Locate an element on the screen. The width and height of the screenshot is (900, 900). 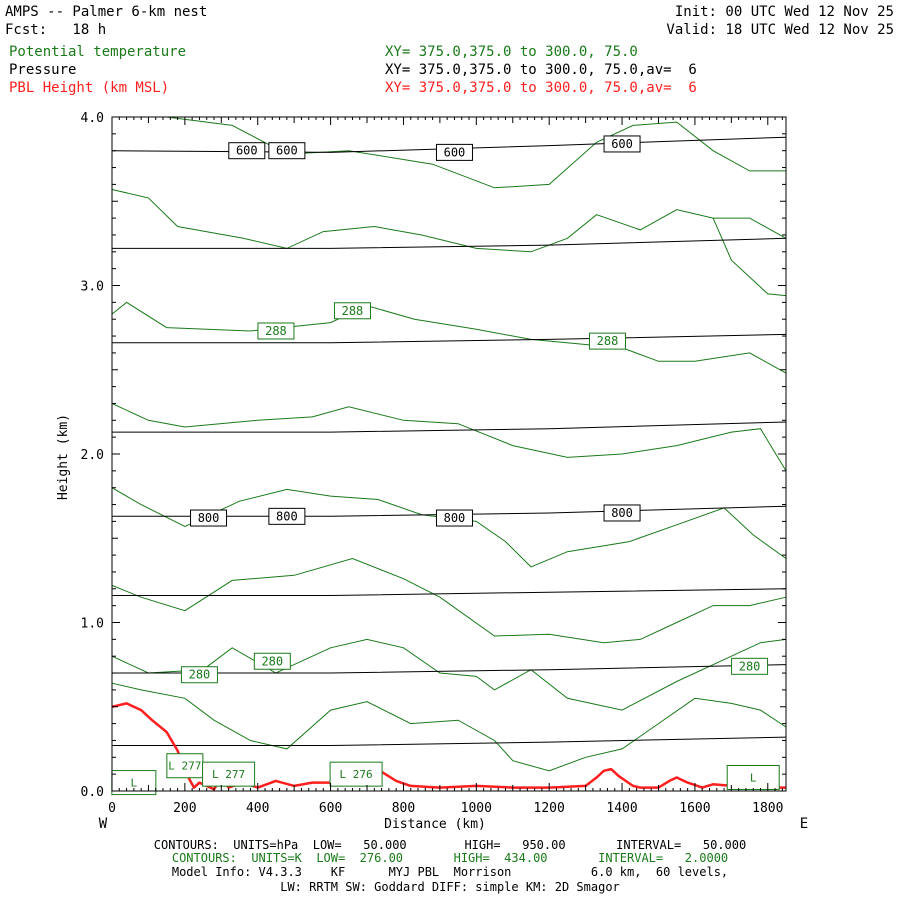
y-tick-label: 3.0 is located at coordinates (92, 287).